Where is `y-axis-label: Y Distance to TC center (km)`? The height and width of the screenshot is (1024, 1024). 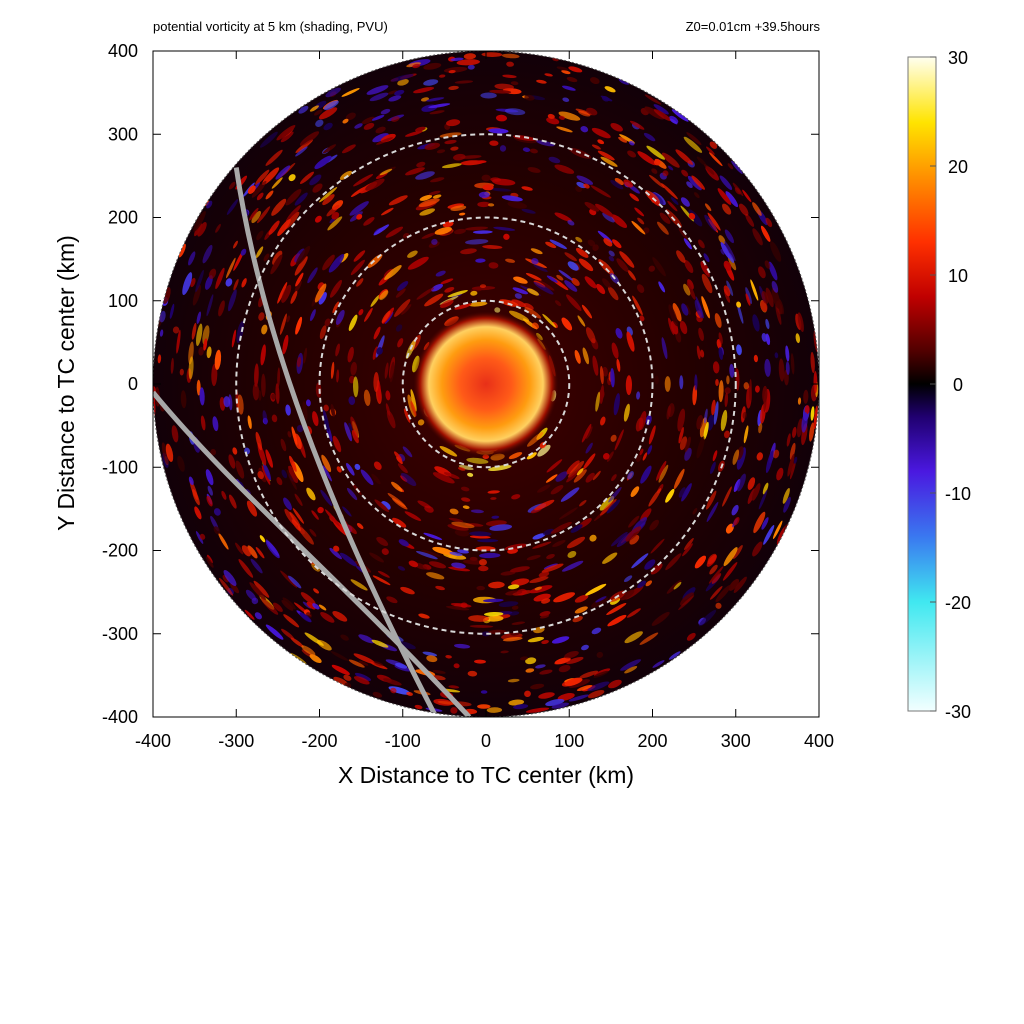 y-axis-label: Y Distance to TC center (km) is located at coordinates (66, 383).